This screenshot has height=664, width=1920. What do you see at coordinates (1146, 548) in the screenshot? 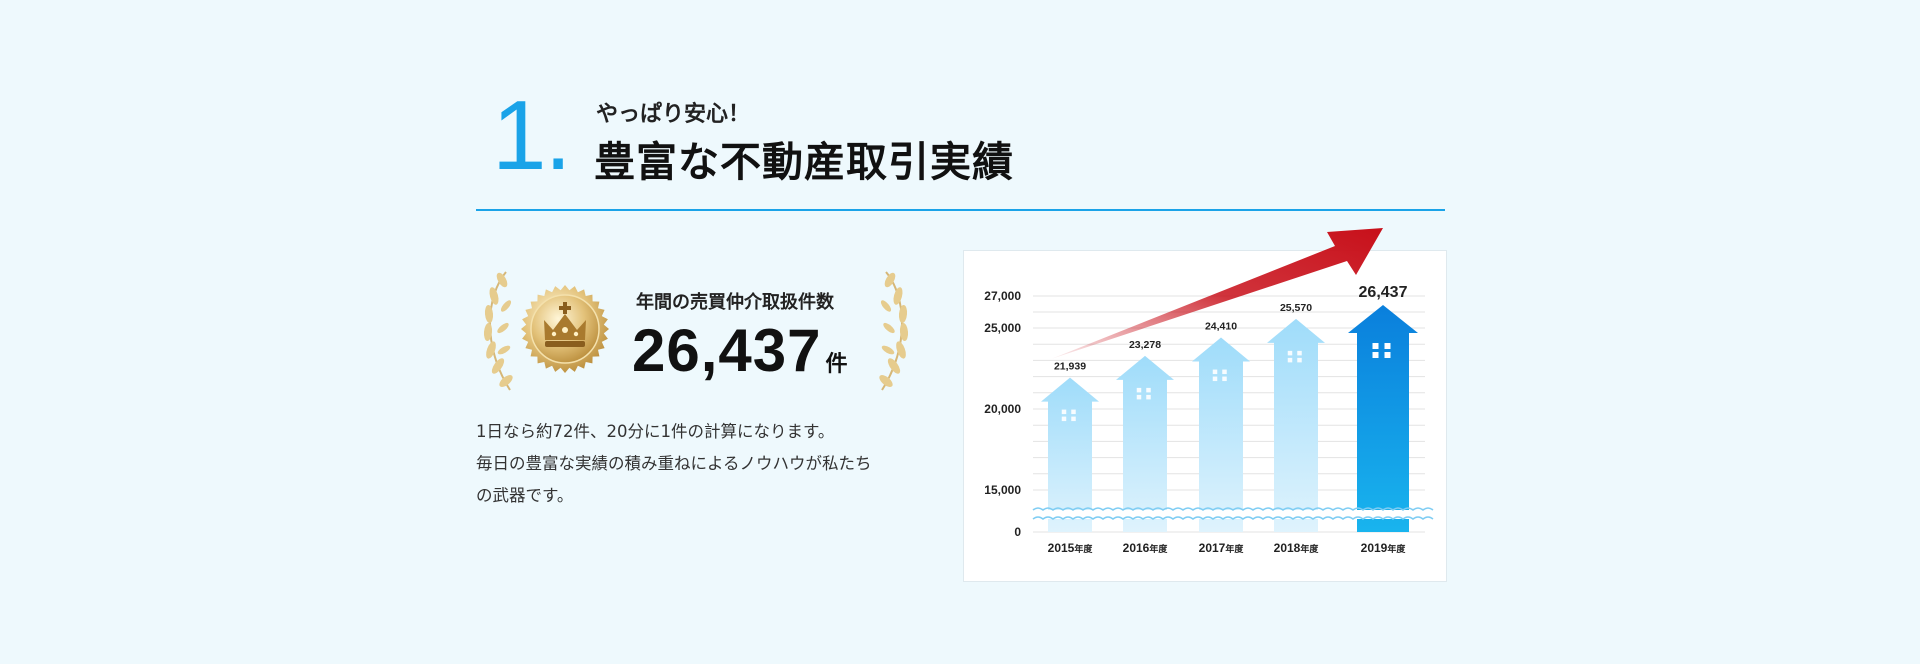
I see `category-label: 2016年度` at bounding box center [1146, 548].